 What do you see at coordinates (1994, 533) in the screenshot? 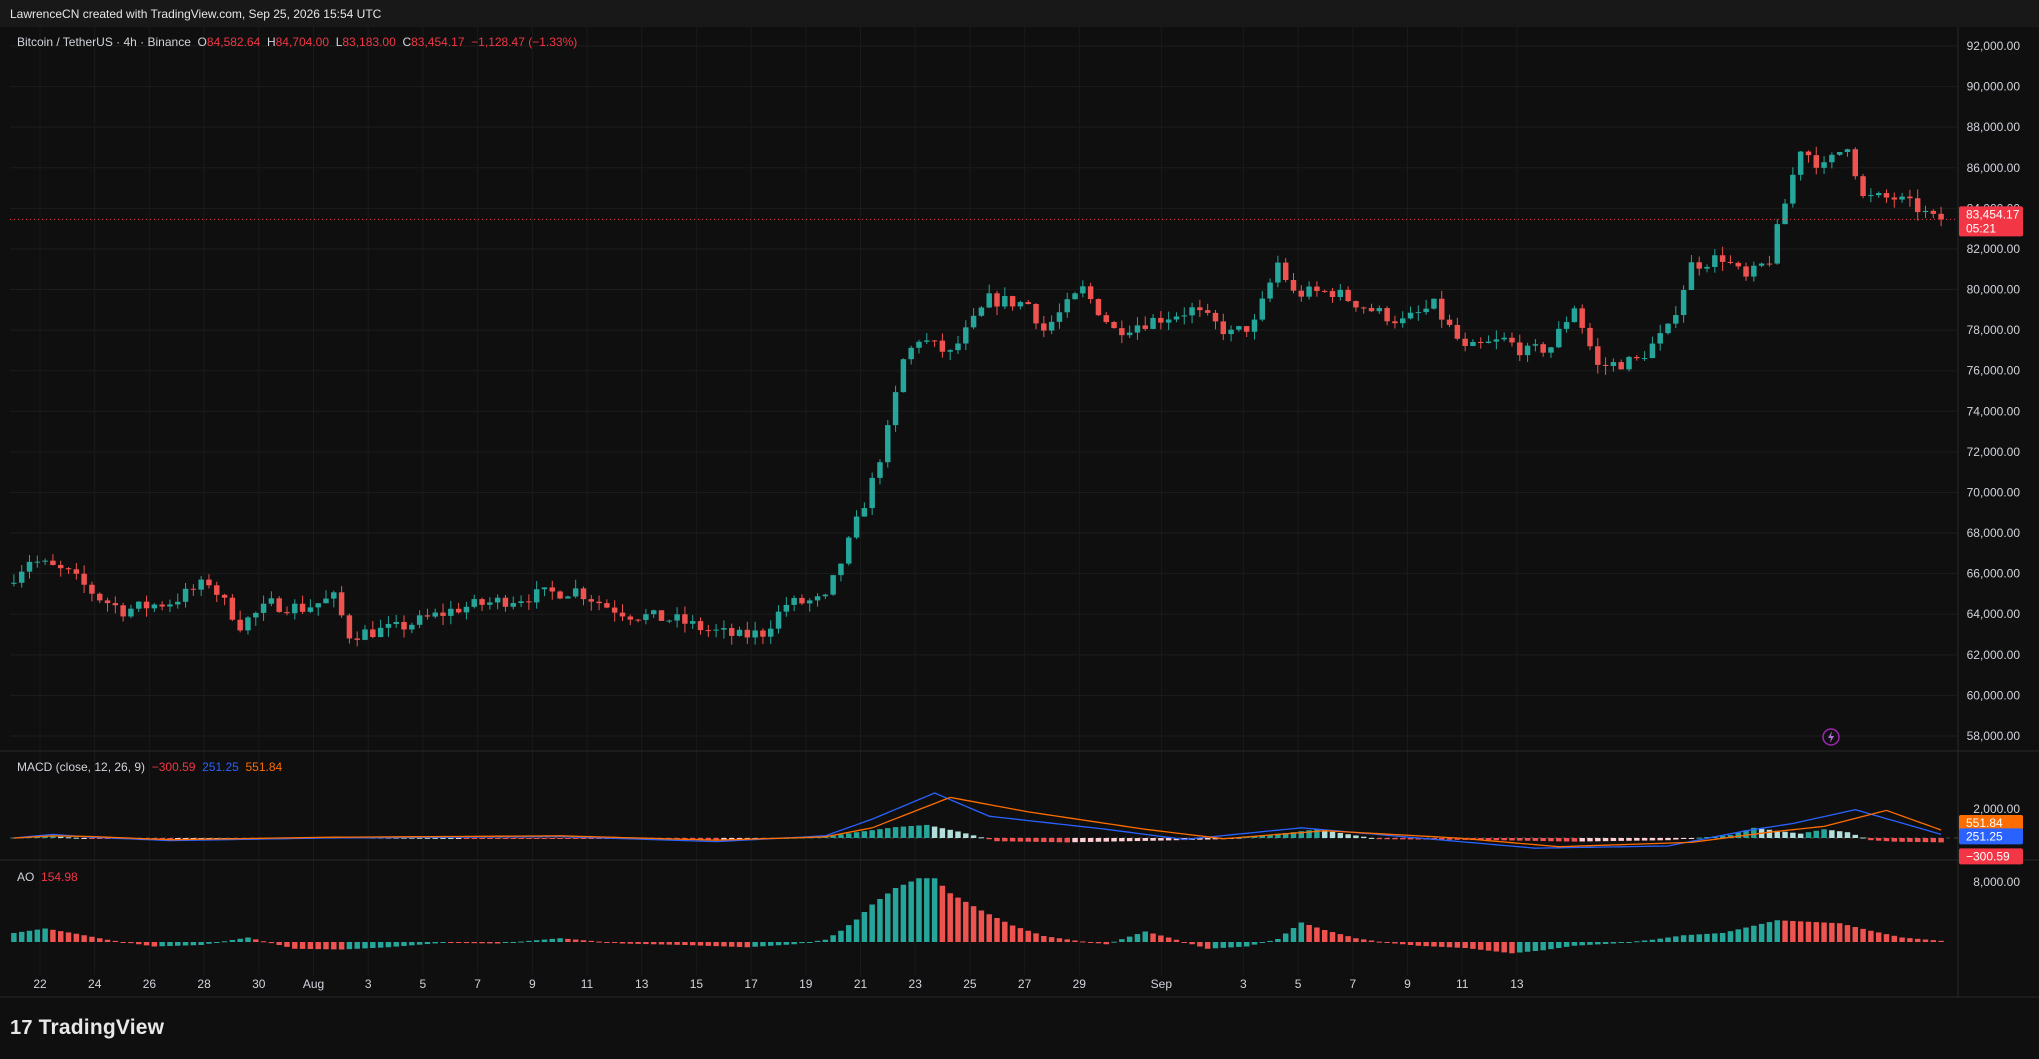
I see `price-tick-label: 68,000.00` at bounding box center [1994, 533].